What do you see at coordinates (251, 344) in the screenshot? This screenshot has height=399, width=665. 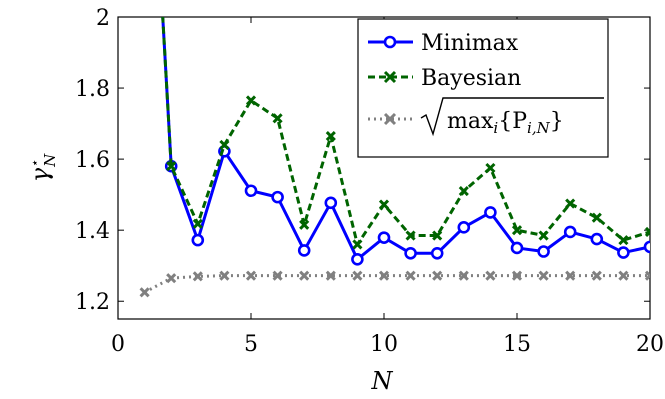 I see `x-tick-label: 5` at bounding box center [251, 344].